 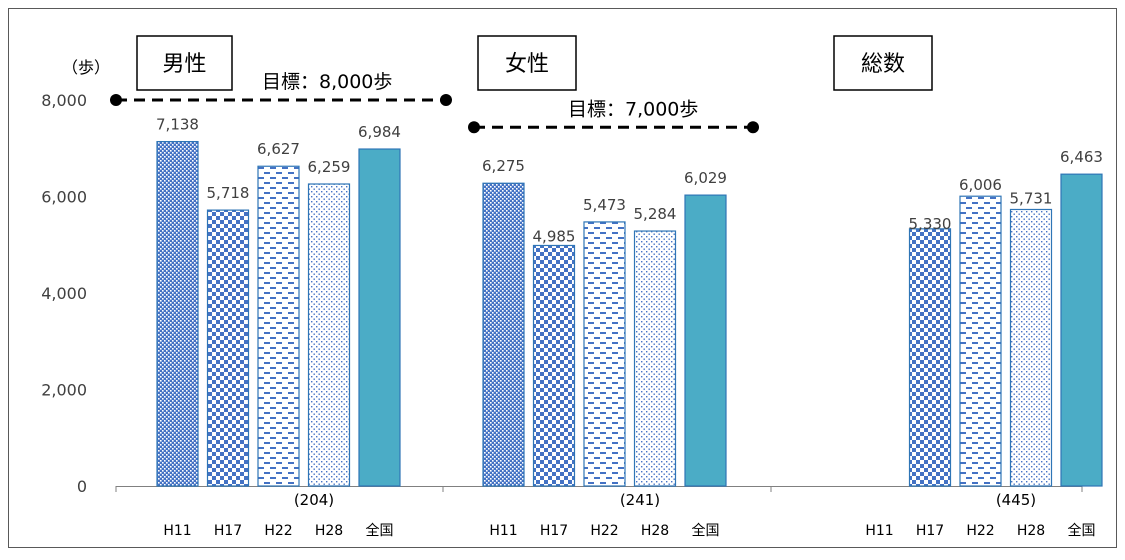 What do you see at coordinates (980, 185) in the screenshot?
I see `bar-value-label: 6,006` at bounding box center [980, 185].